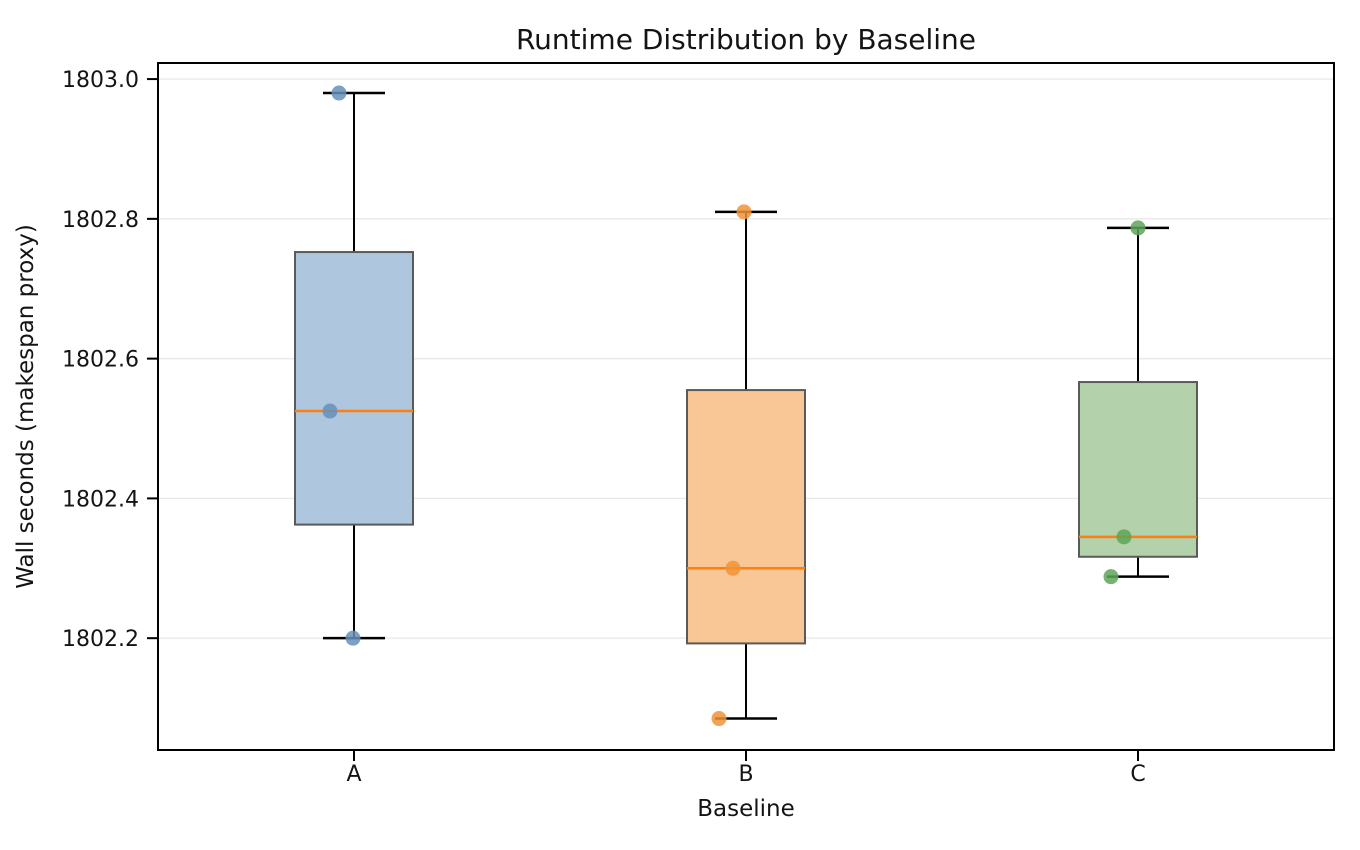 The image size is (1360, 850). I want to click on y-axis-label: Wall seconds (makespan proxy), so click(26, 406).